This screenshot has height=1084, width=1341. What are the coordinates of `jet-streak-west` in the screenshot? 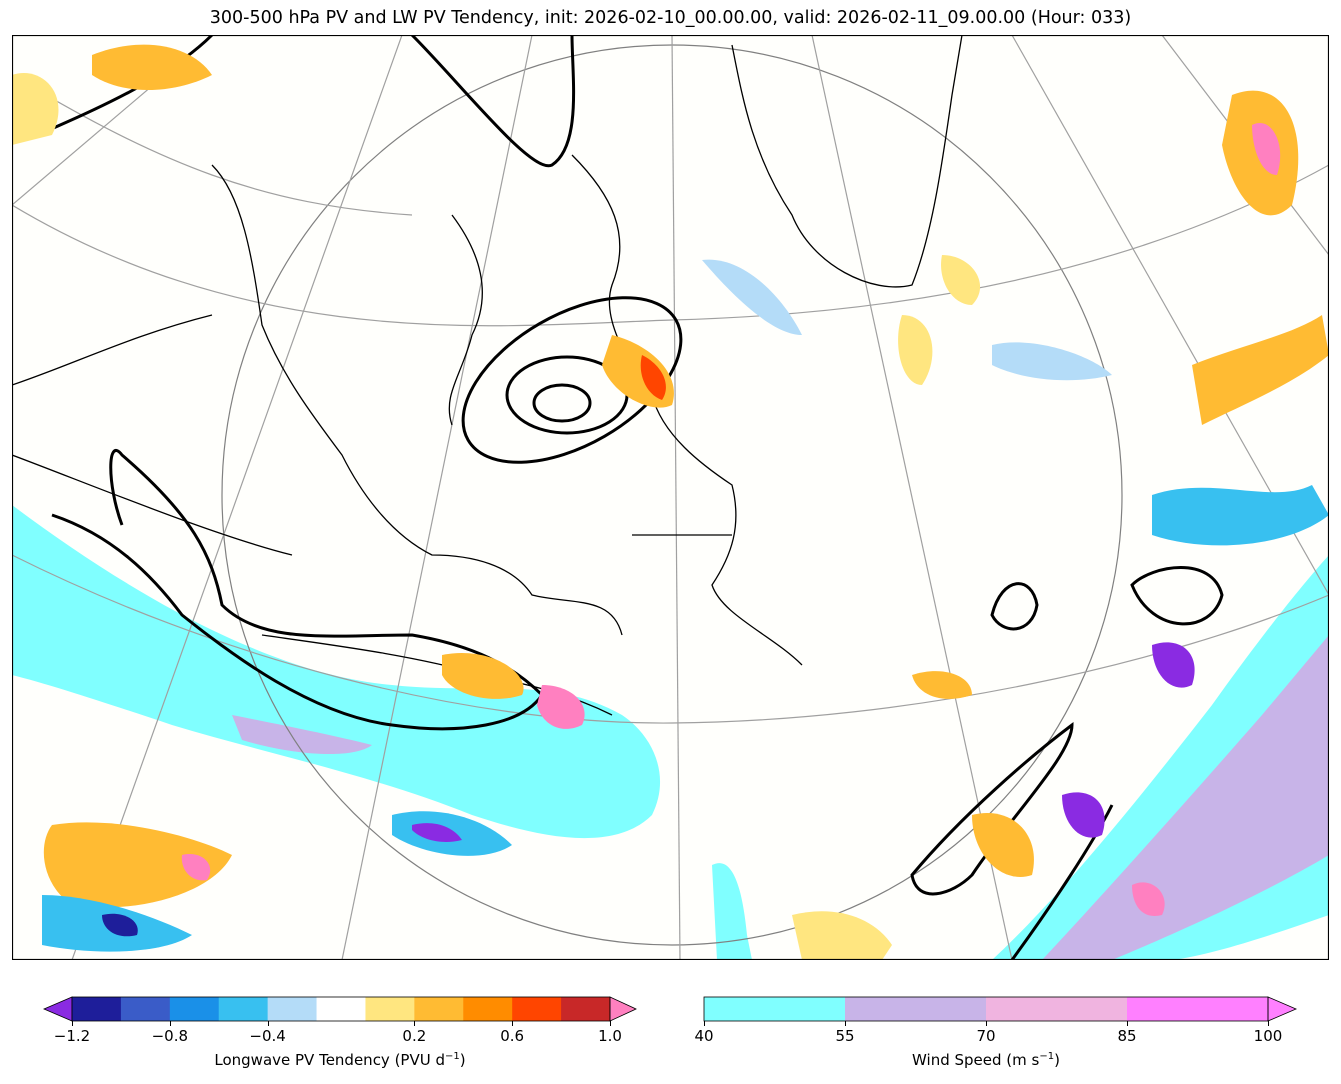 It's located at (336, 672).